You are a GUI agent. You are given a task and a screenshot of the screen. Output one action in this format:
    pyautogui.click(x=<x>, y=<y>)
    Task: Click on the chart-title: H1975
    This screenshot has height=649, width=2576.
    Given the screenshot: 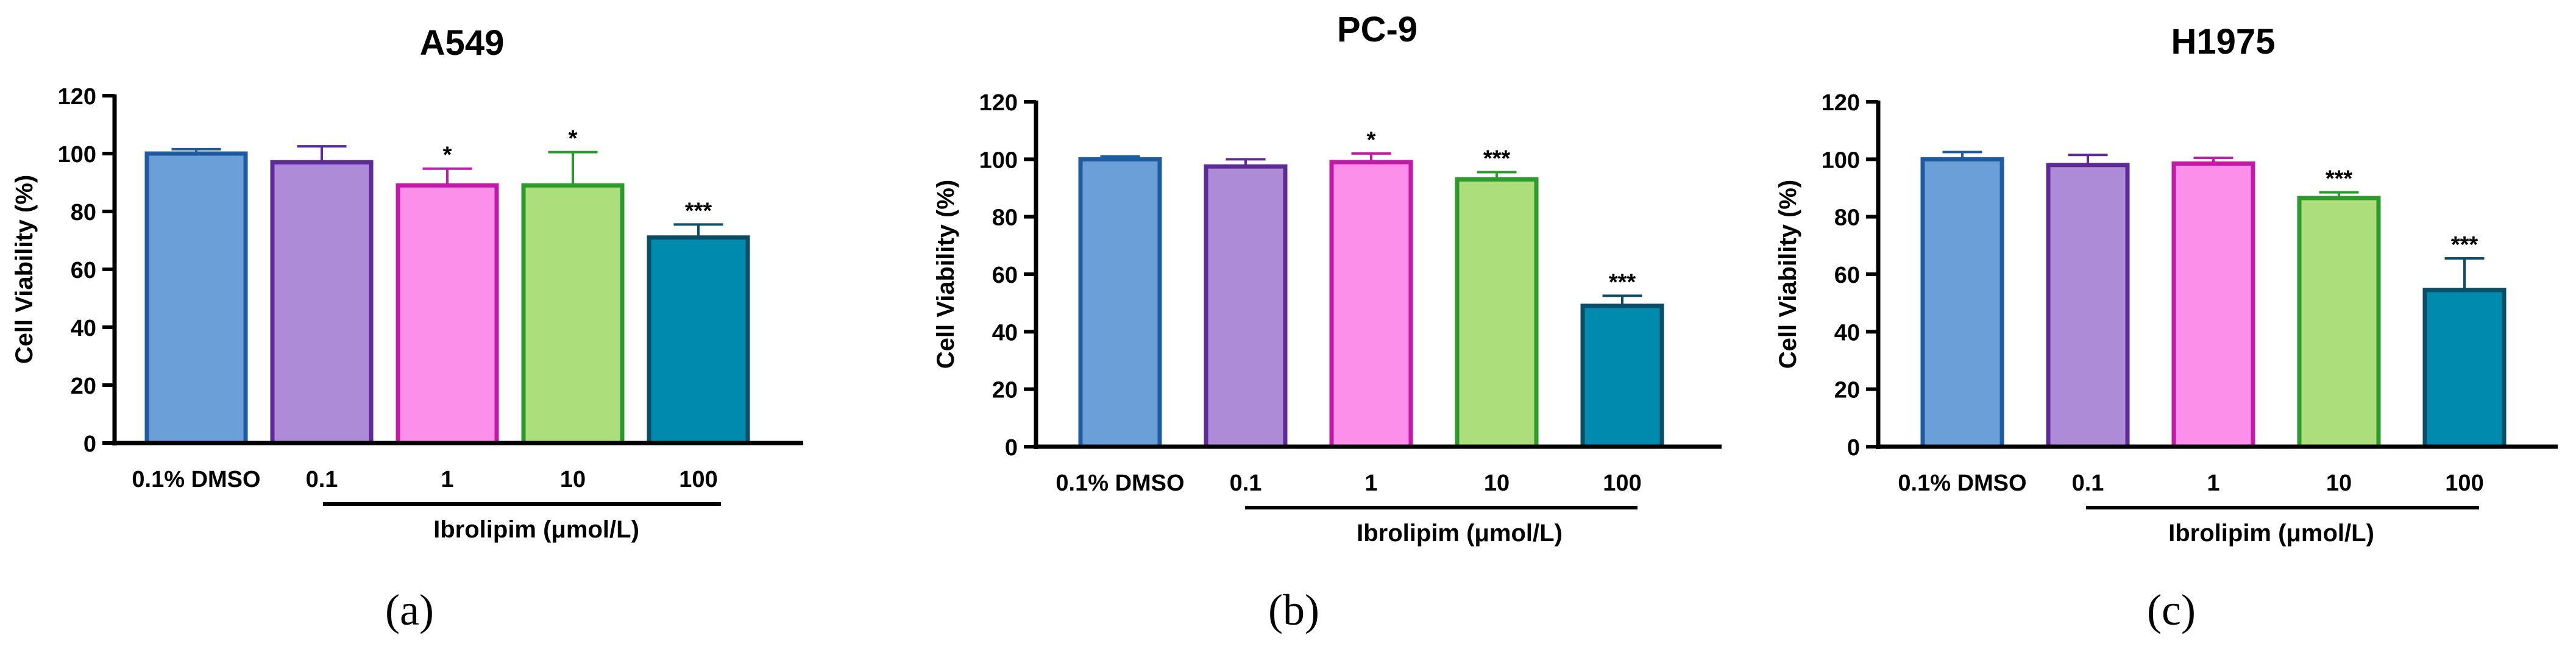 What is the action you would take?
    pyautogui.click(x=2223, y=42)
    